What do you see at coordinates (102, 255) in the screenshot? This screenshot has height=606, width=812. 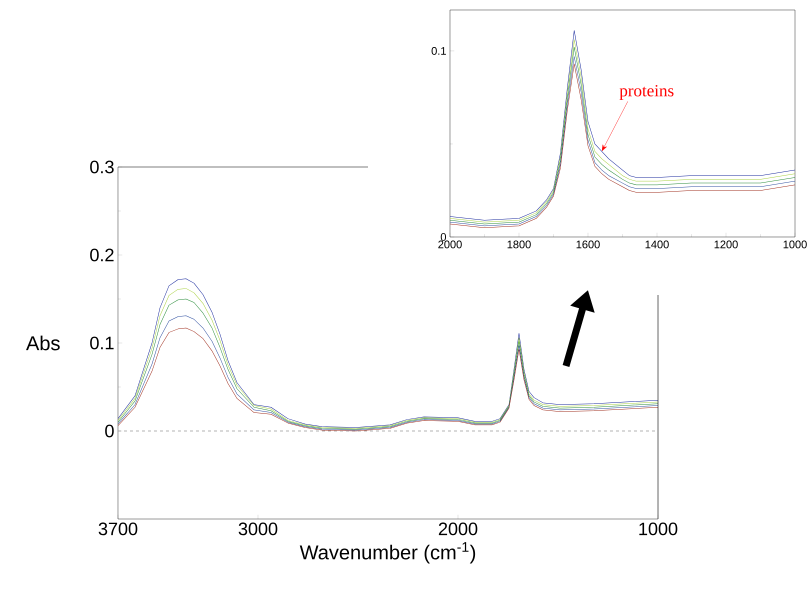 I see `y-tick-label: 0.2` at bounding box center [102, 255].